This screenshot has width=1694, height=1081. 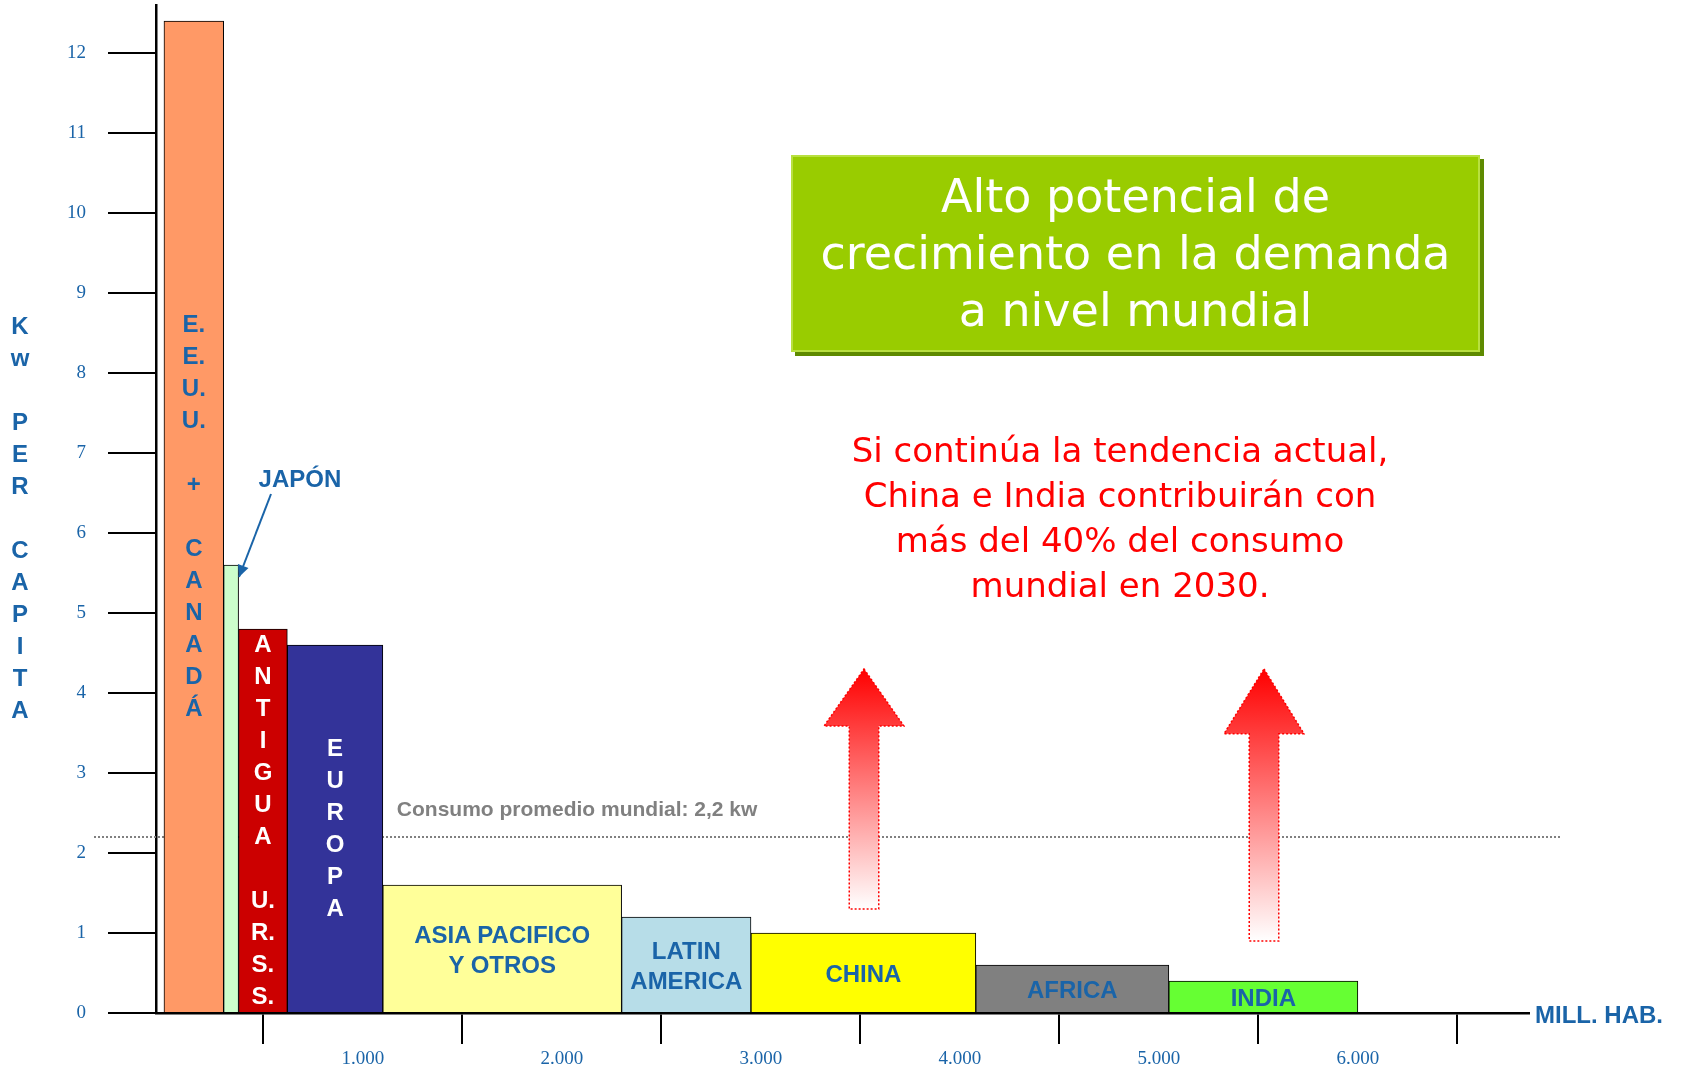 I want to click on category-label: EUROPA, so click(x=335, y=827).